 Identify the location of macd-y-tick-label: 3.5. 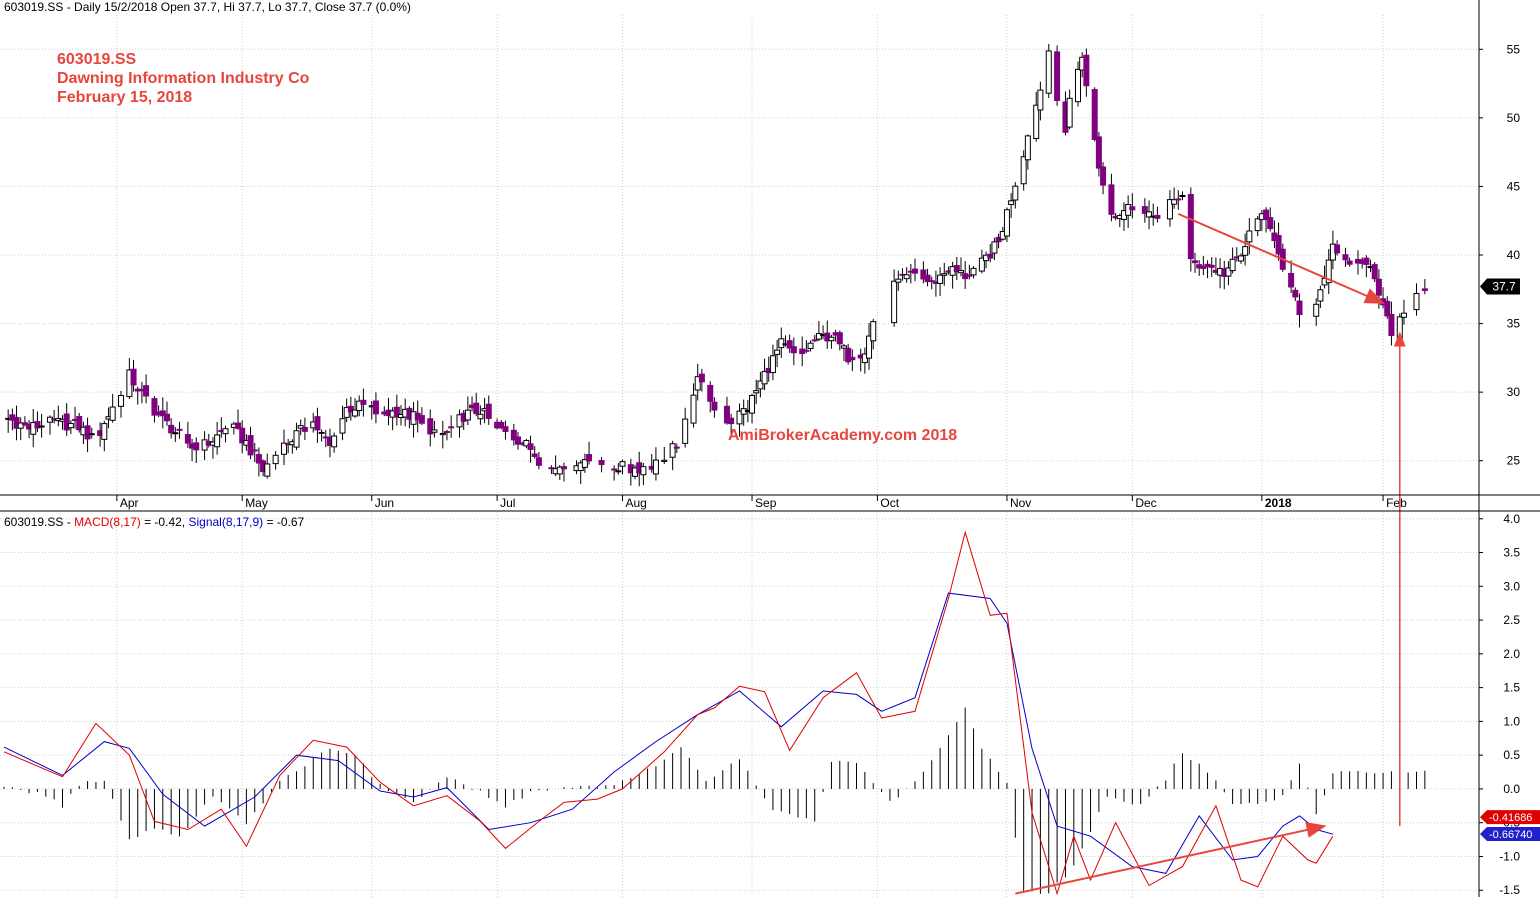
(1511, 553).